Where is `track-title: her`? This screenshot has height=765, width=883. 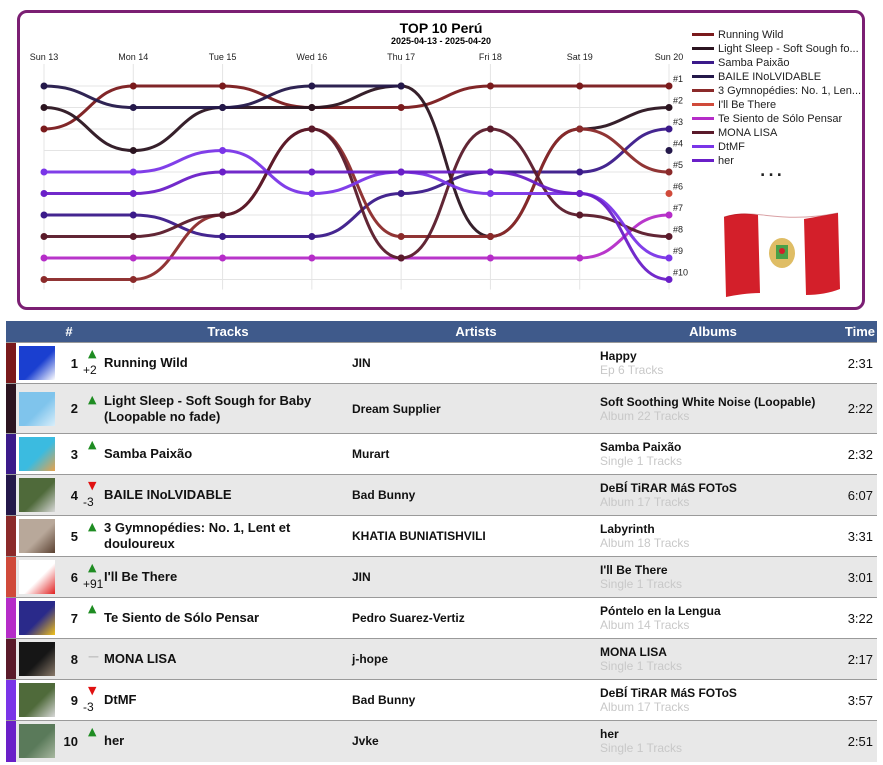 track-title: her is located at coordinates (228, 741).